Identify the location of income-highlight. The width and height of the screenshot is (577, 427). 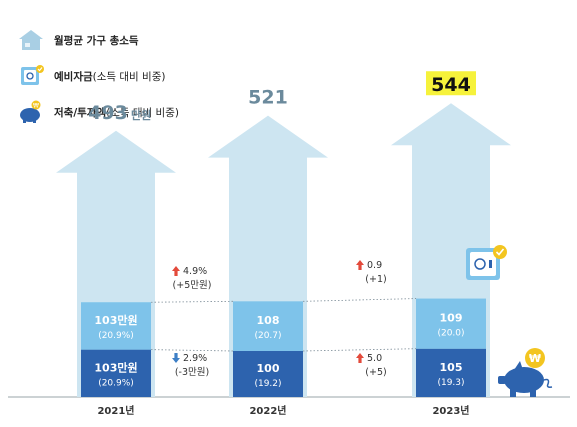
(451, 83).